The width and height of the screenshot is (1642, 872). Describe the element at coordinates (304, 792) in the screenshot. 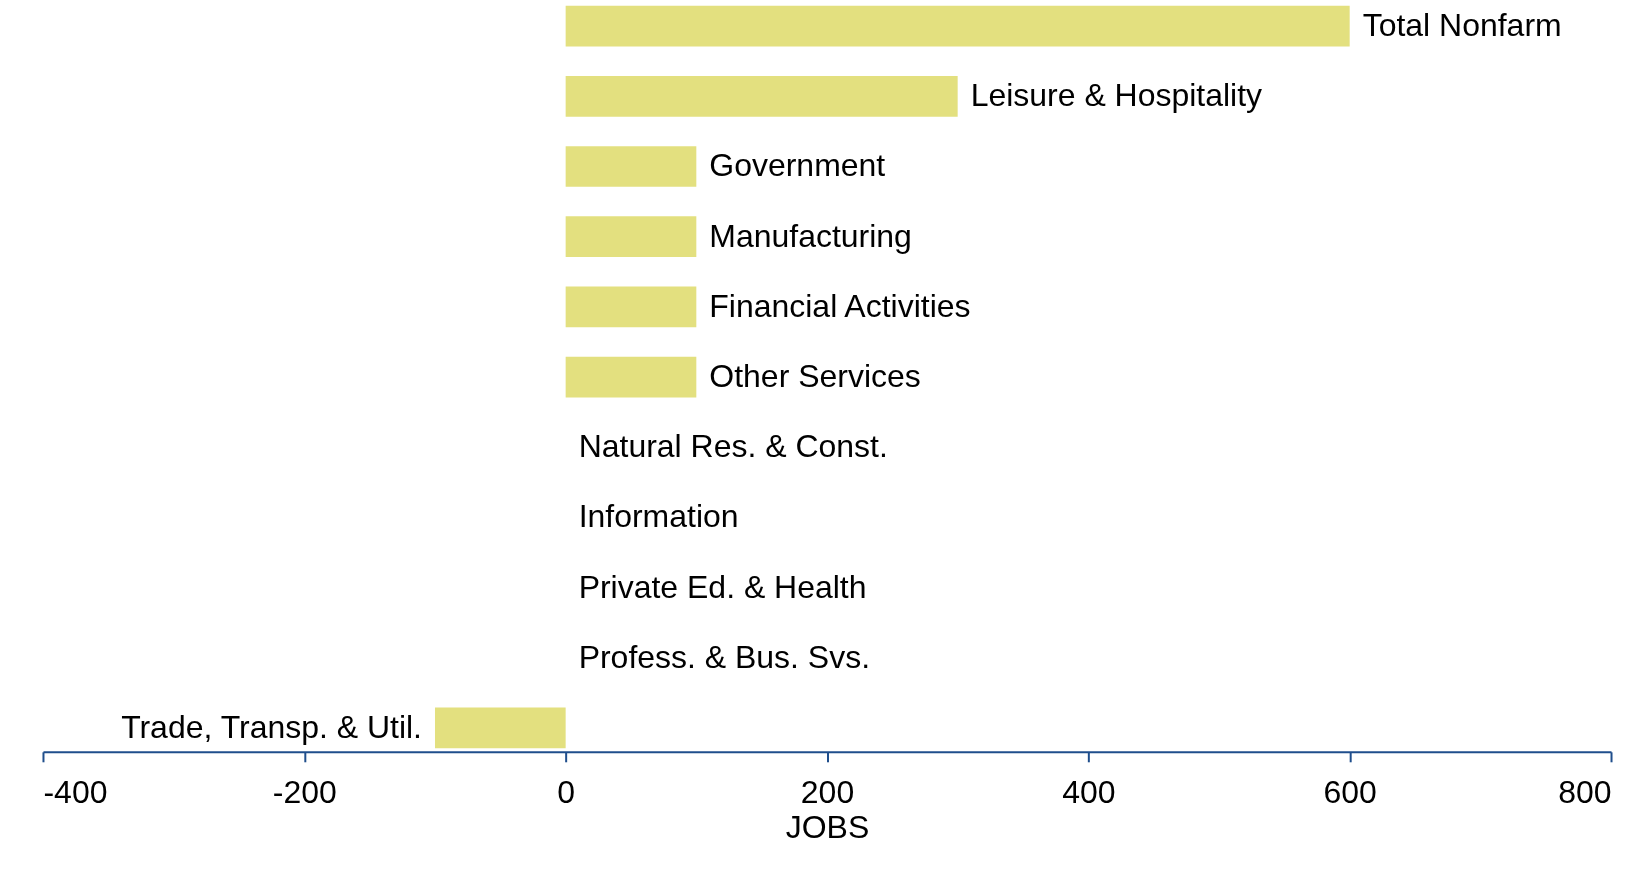

I see `x-tick-label: -200` at that location.